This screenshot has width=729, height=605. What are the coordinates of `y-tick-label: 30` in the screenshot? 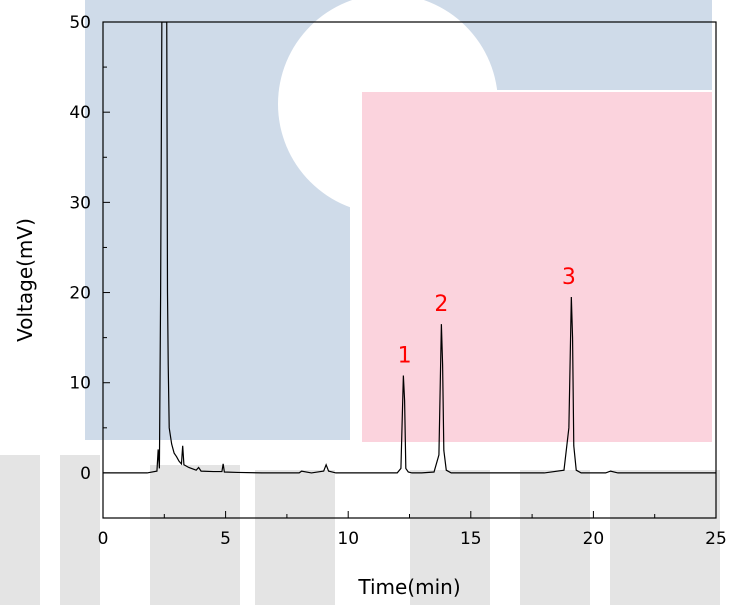 It's located at (80, 203).